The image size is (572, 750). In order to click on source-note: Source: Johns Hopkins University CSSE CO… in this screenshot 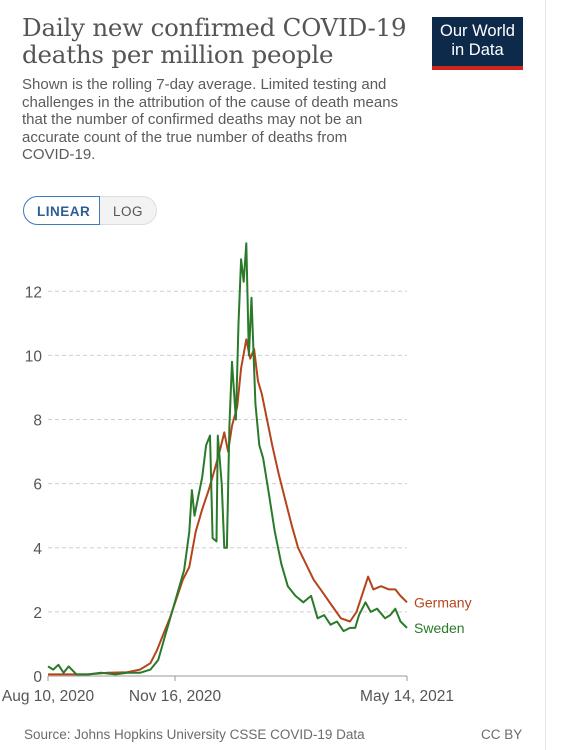, I will do `click(194, 734)`.